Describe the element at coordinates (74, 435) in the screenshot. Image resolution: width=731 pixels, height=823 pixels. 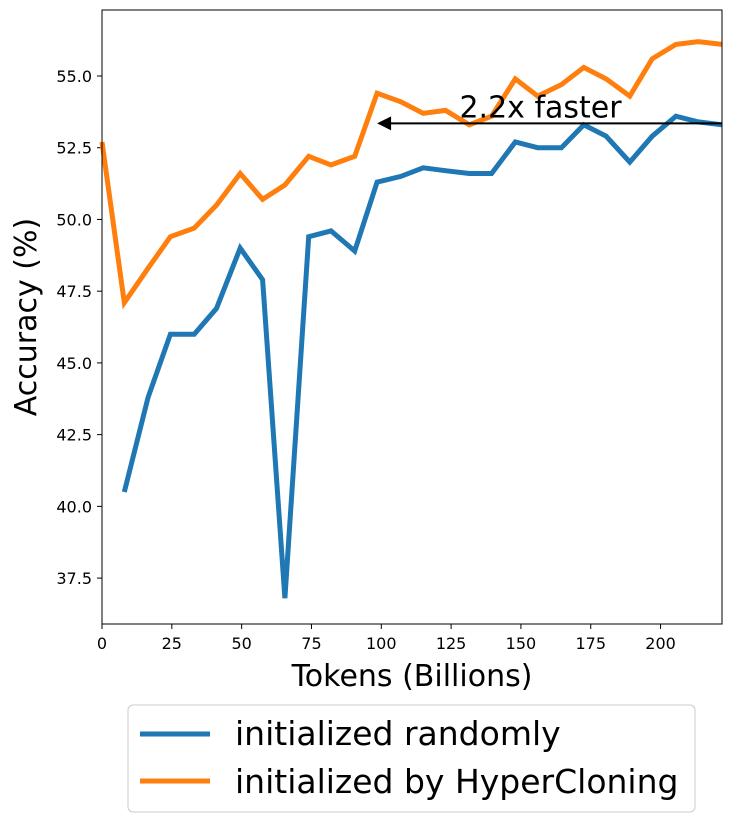
I see `y-tick-label: 42.5` at that location.